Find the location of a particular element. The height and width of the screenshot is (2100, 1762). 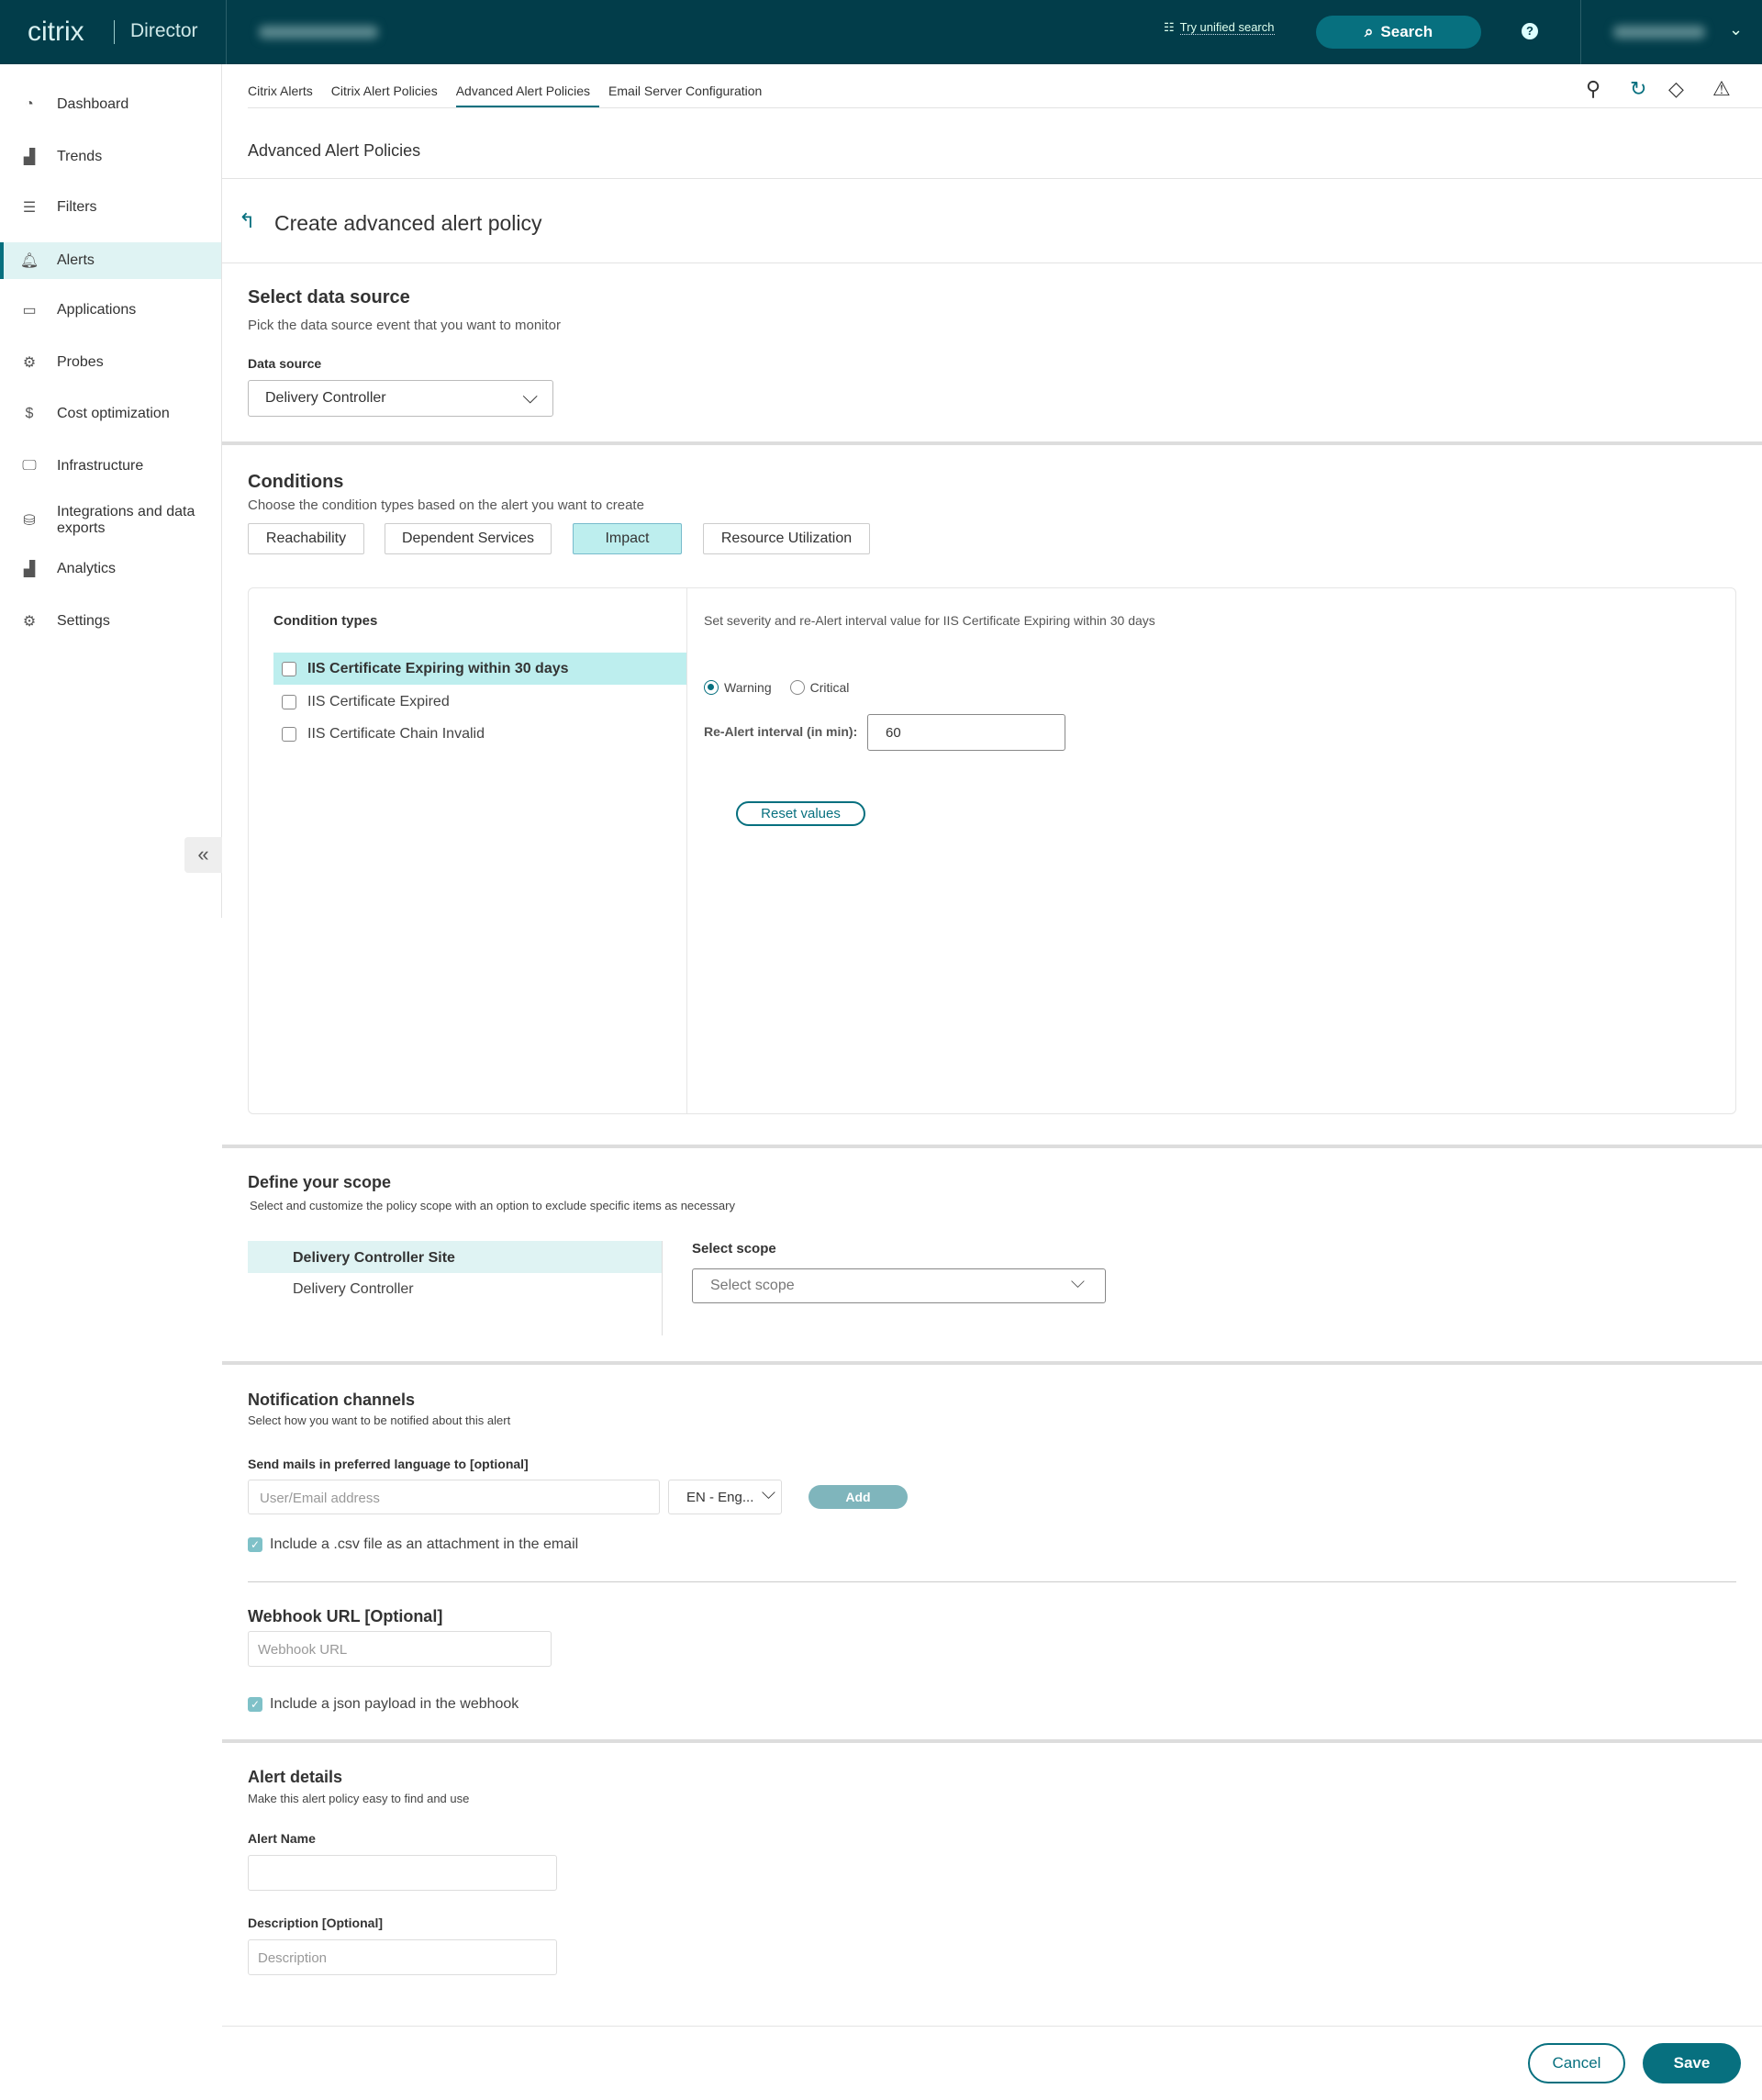

details-title: Alert details is located at coordinates (295, 1777).